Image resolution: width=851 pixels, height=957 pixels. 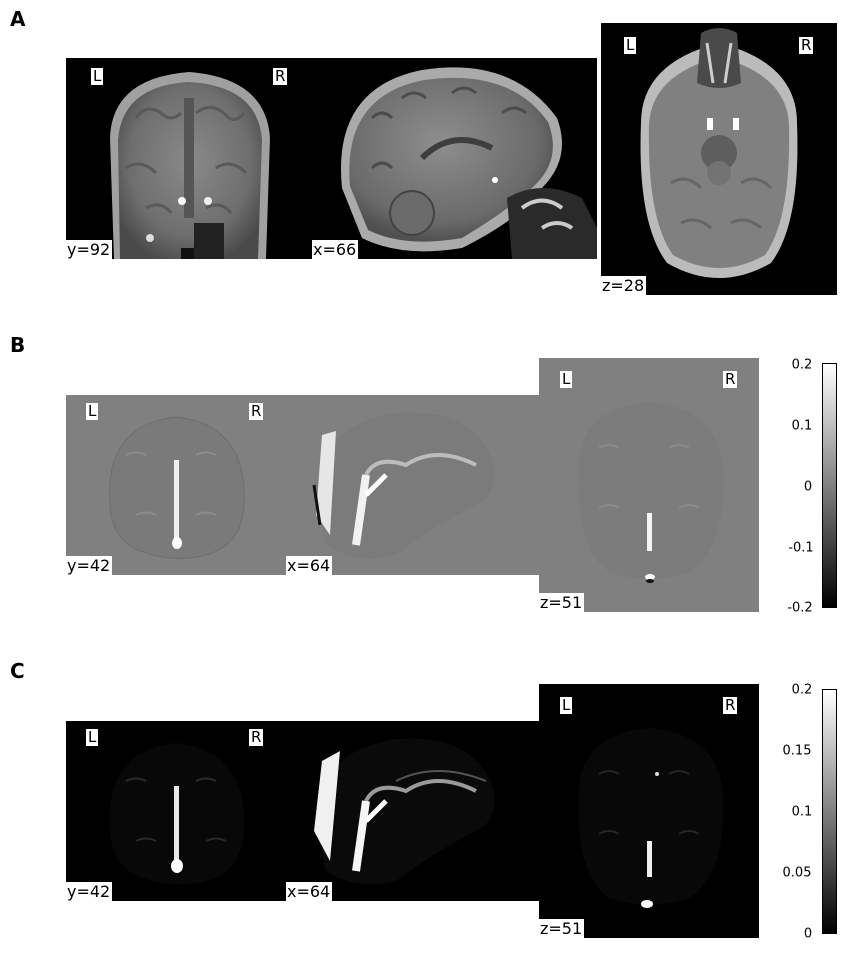 I want to click on sagittal-brain-image, so click(x=469, y=163).